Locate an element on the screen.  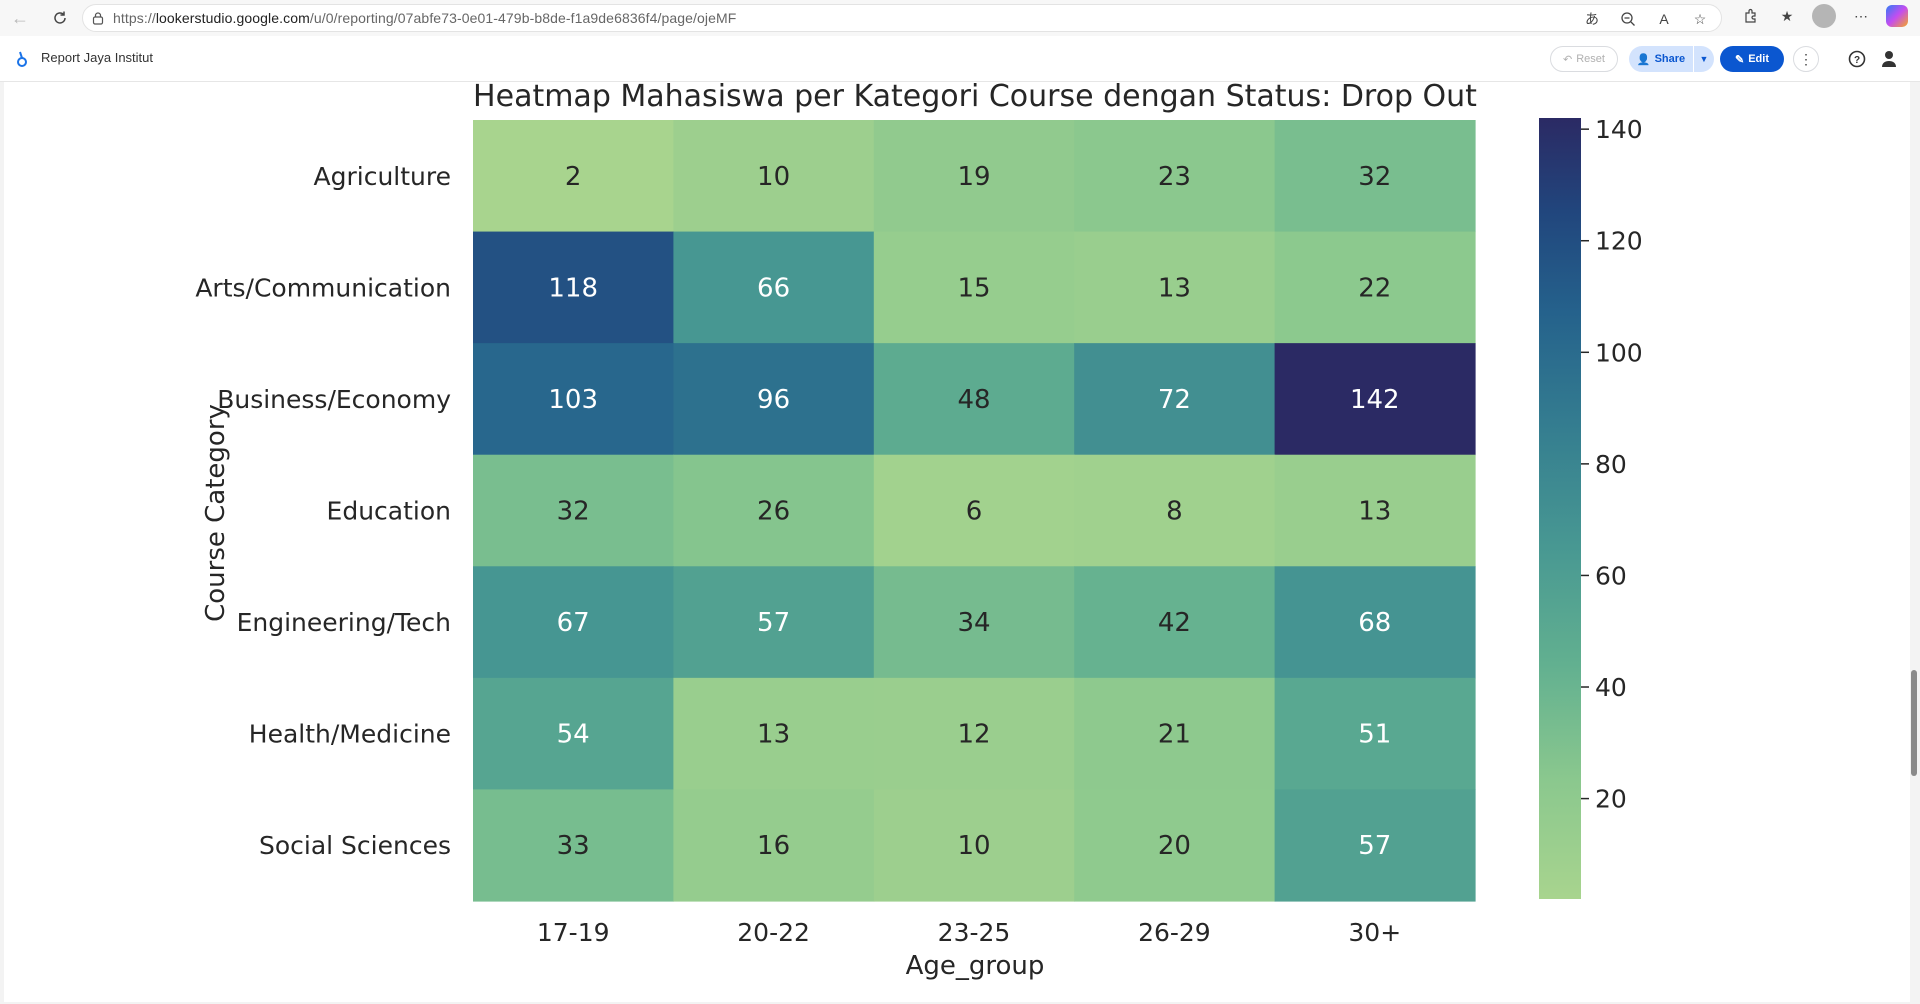
undo-icon: ↶ is located at coordinates (1568, 59).